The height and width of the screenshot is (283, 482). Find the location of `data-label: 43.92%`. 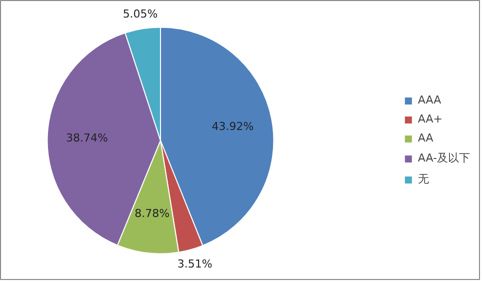

data-label: 43.92% is located at coordinates (233, 127).